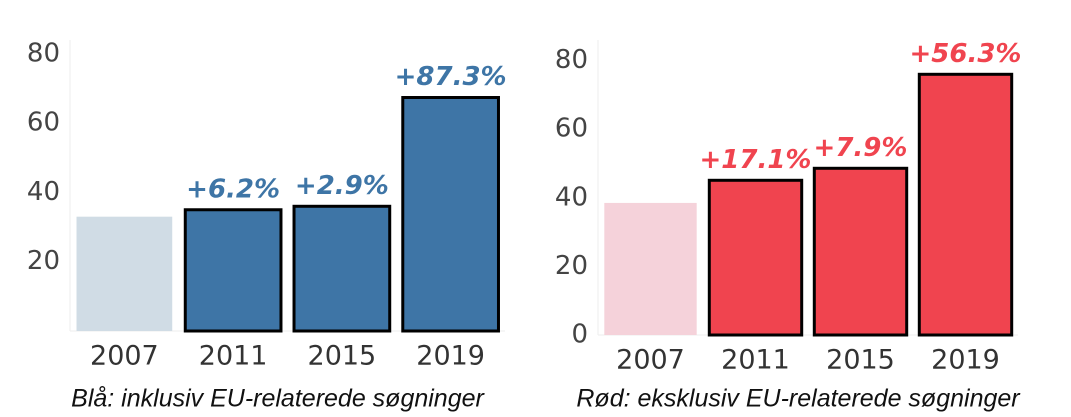 The width and height of the screenshot is (1071, 417). Describe the element at coordinates (451, 77) in the screenshot. I see `data-label: +87.3%` at that location.